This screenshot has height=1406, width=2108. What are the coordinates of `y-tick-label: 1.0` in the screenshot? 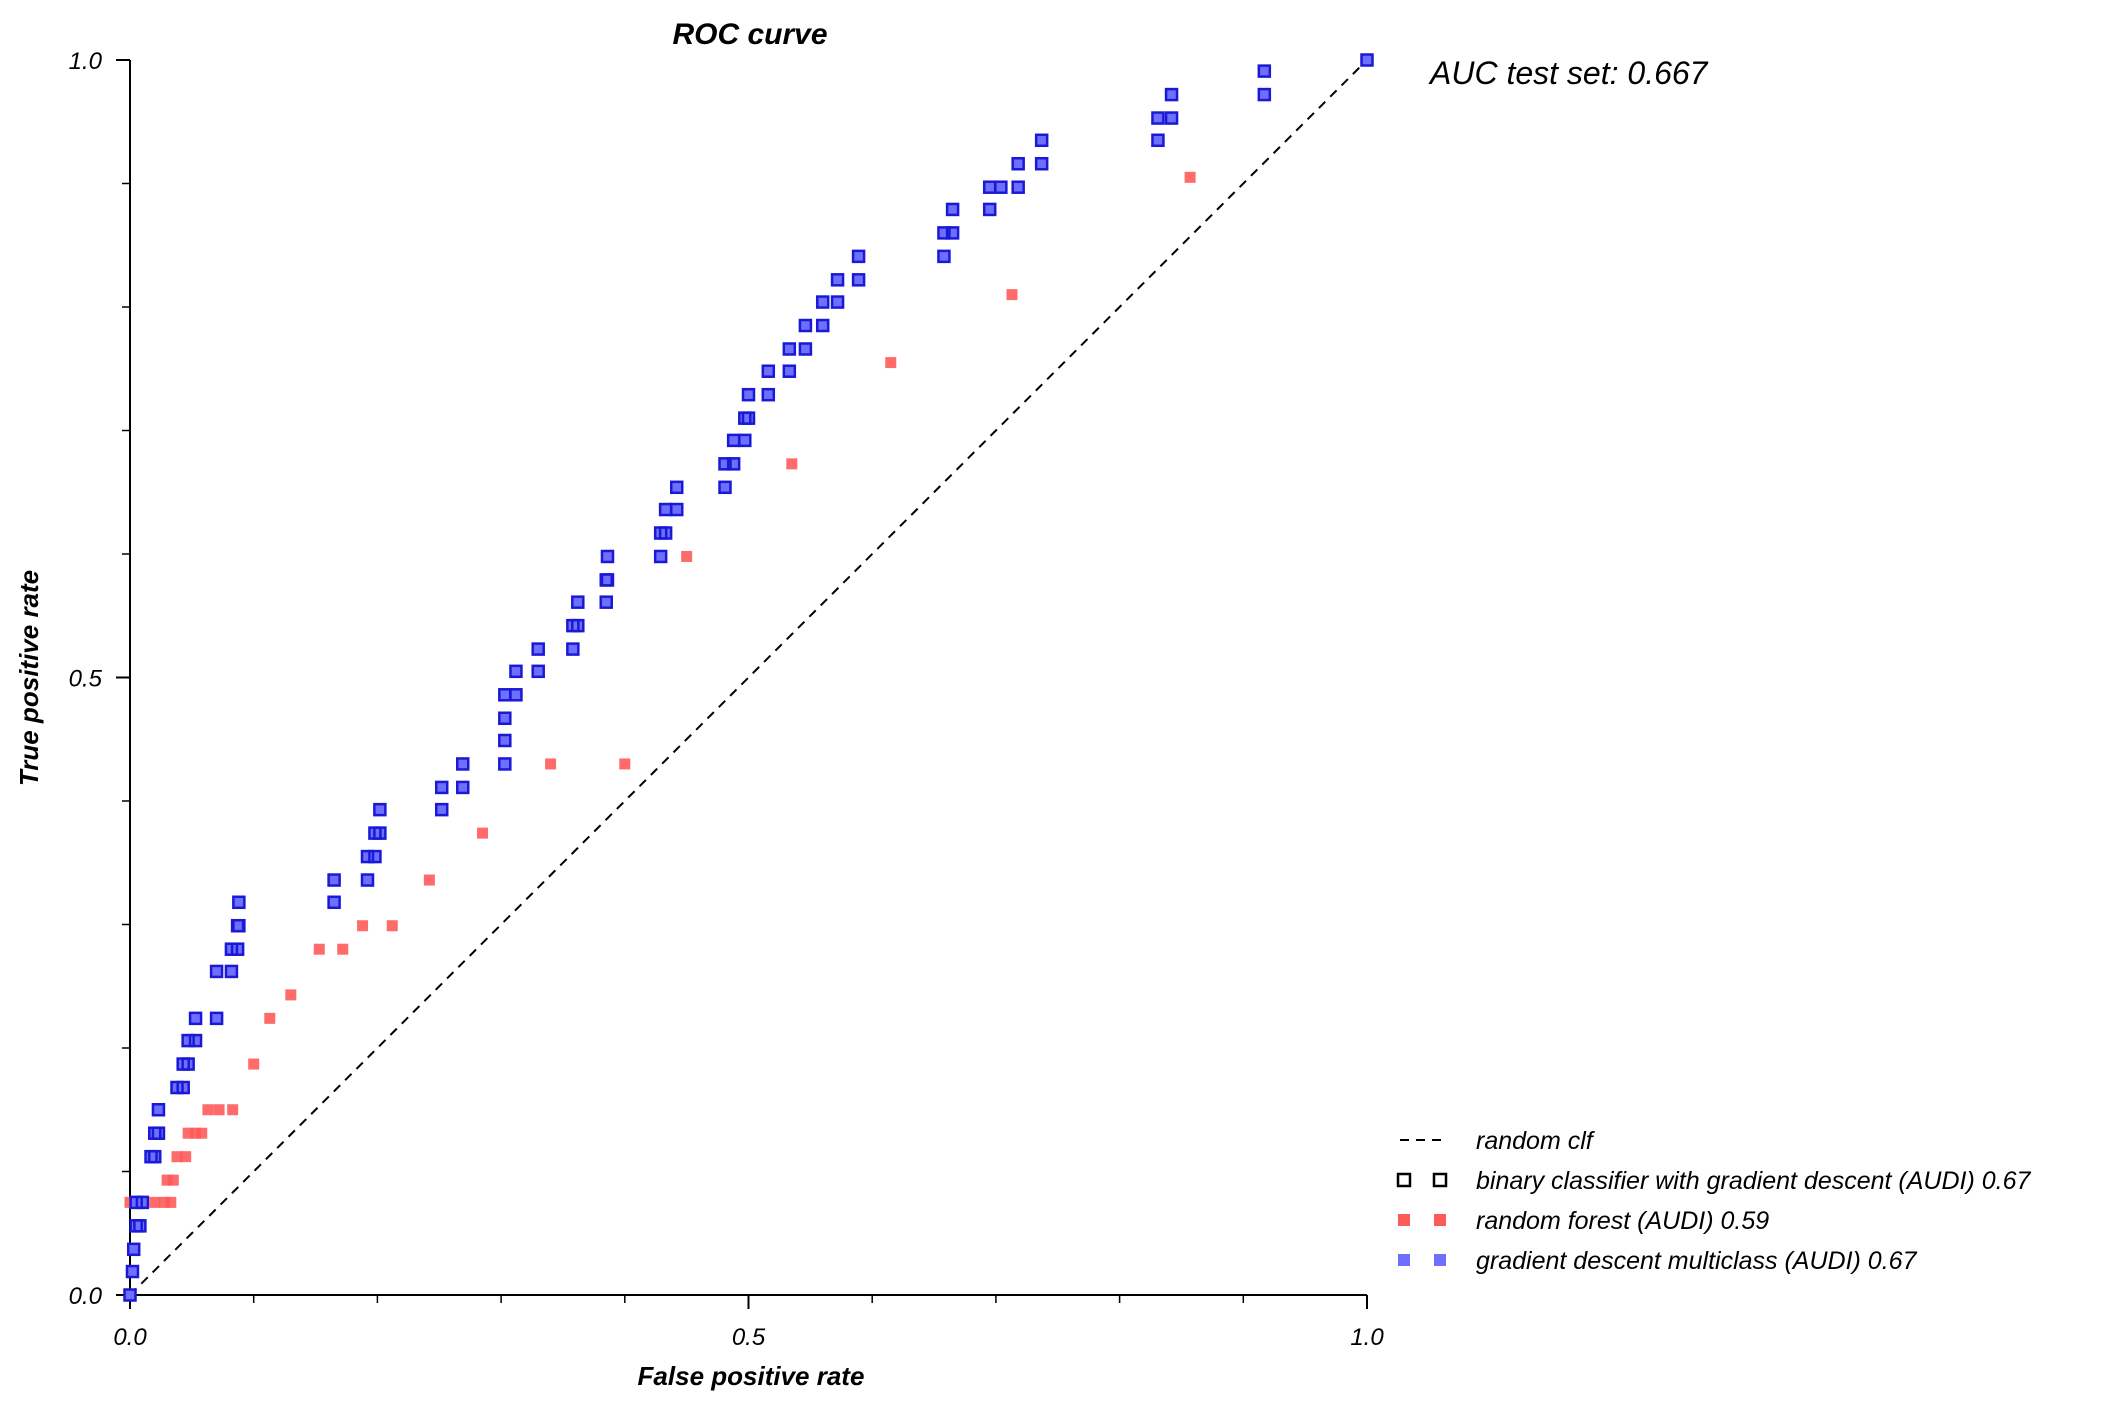 It's located at (86, 61).